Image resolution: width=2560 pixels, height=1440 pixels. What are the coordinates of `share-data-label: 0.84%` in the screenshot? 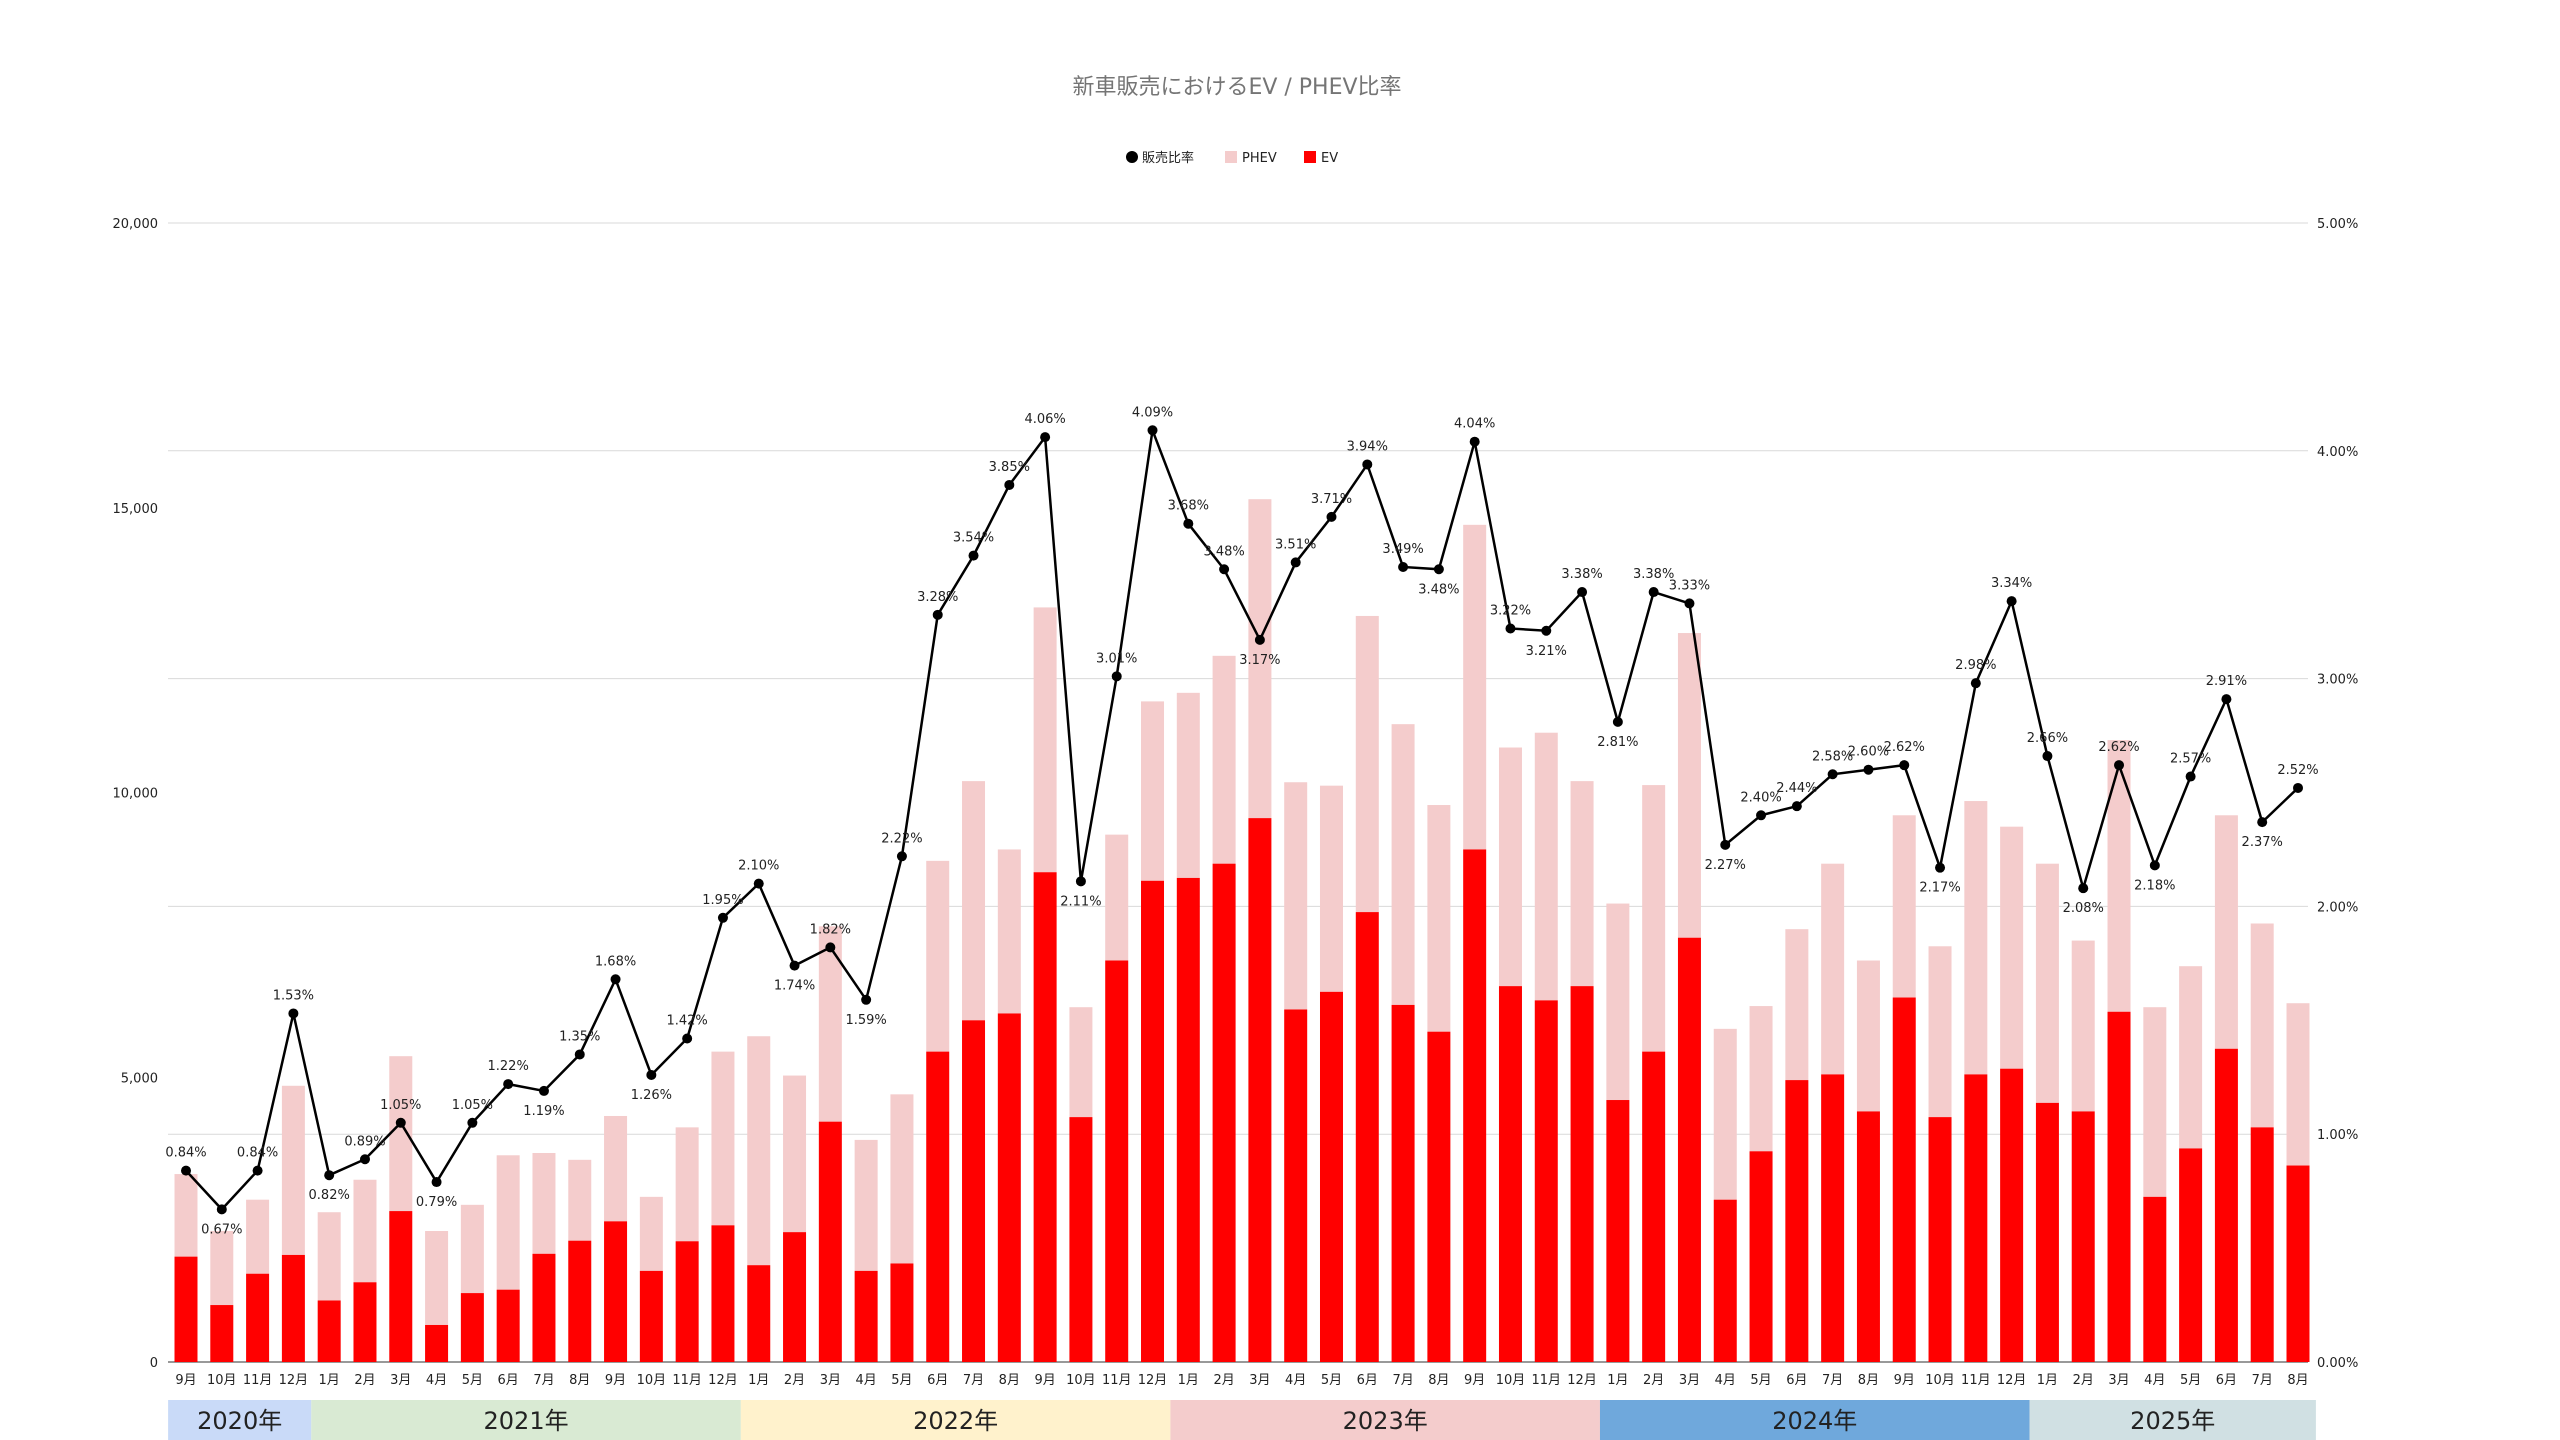 It's located at (185, 1153).